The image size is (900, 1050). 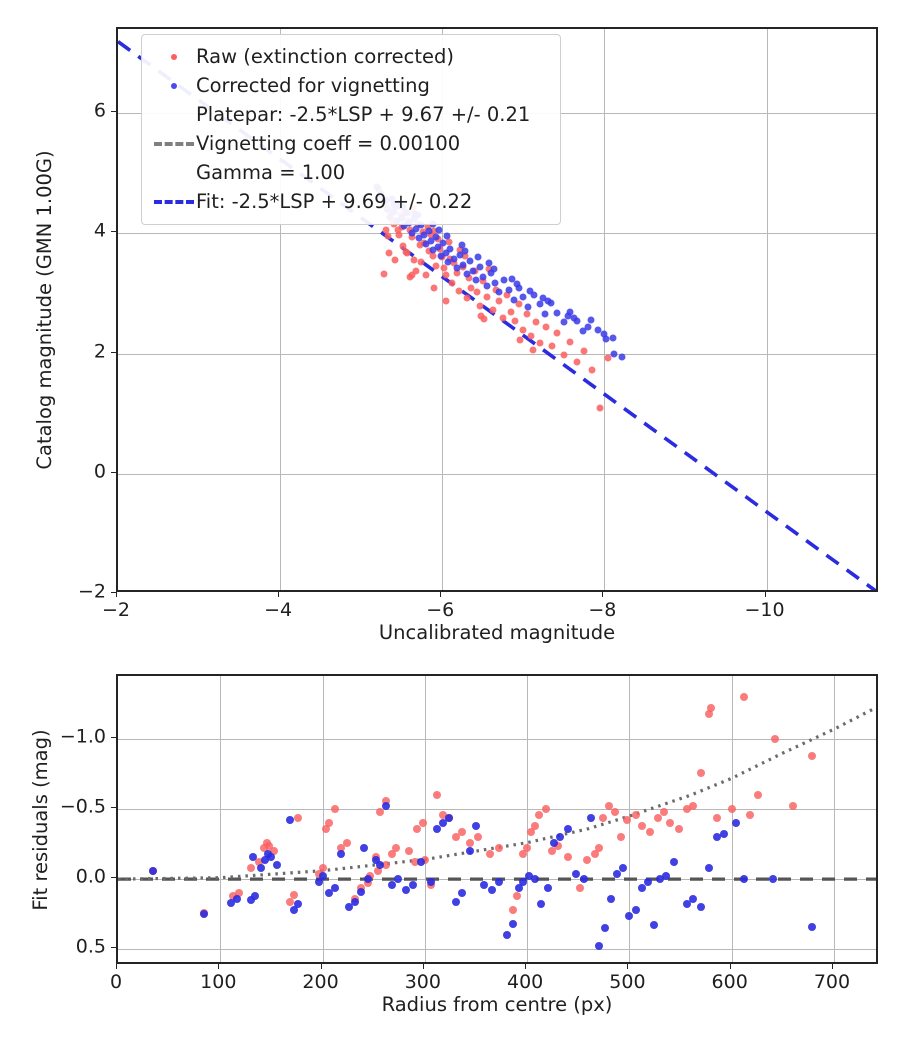 I want to click on tick-label-x: −4, so click(x=278, y=610).